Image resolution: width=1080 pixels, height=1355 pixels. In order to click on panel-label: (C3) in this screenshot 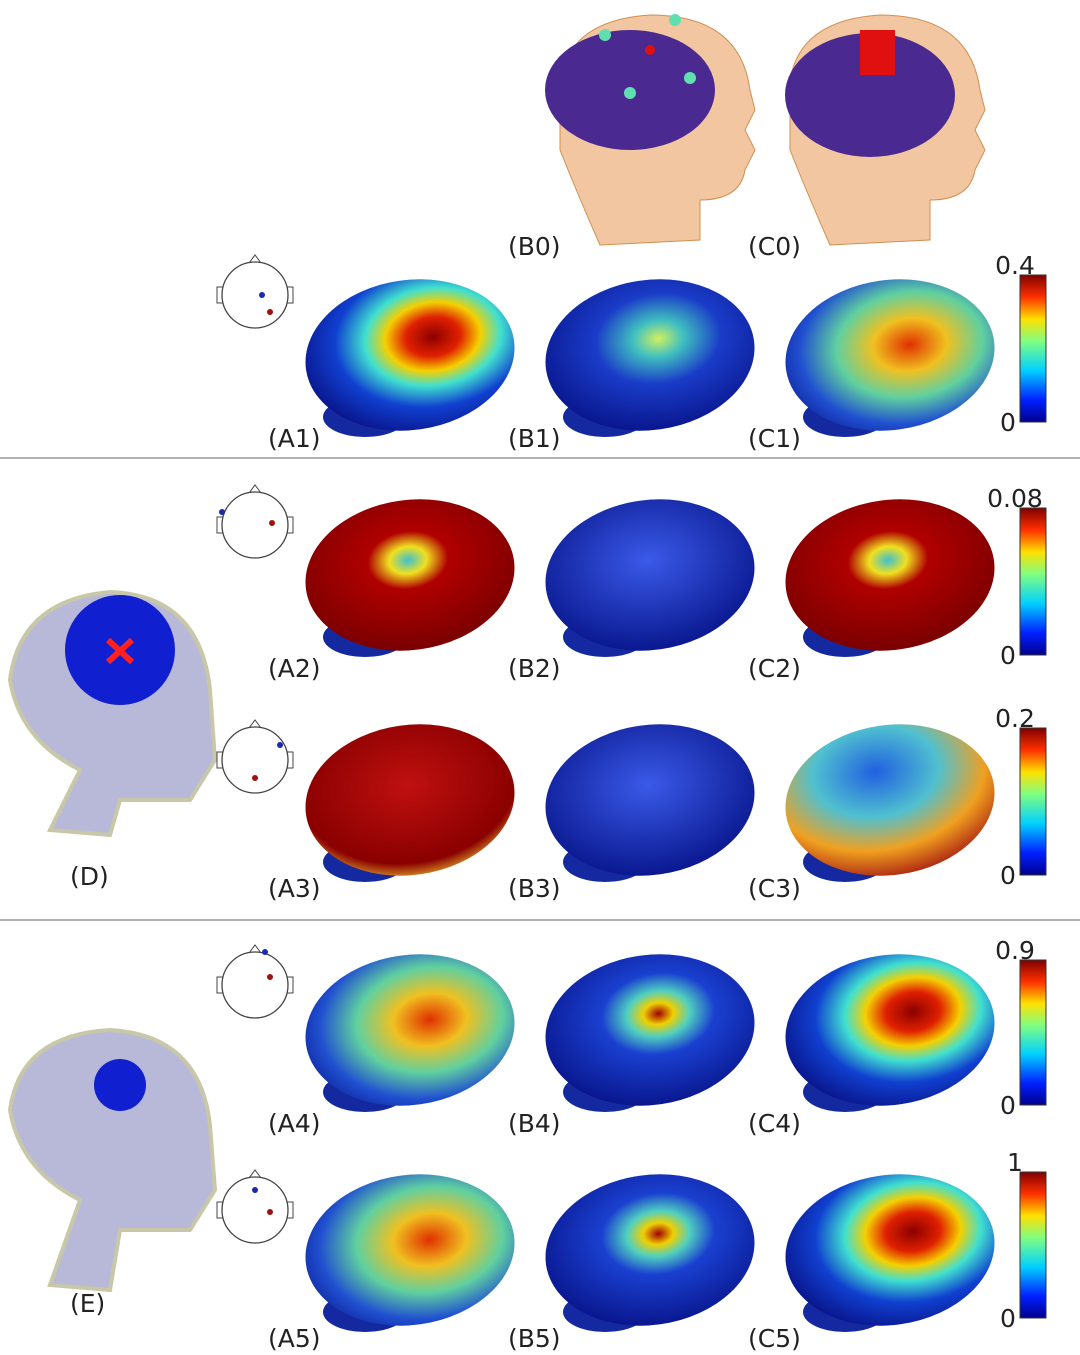, I will do `click(774, 888)`.